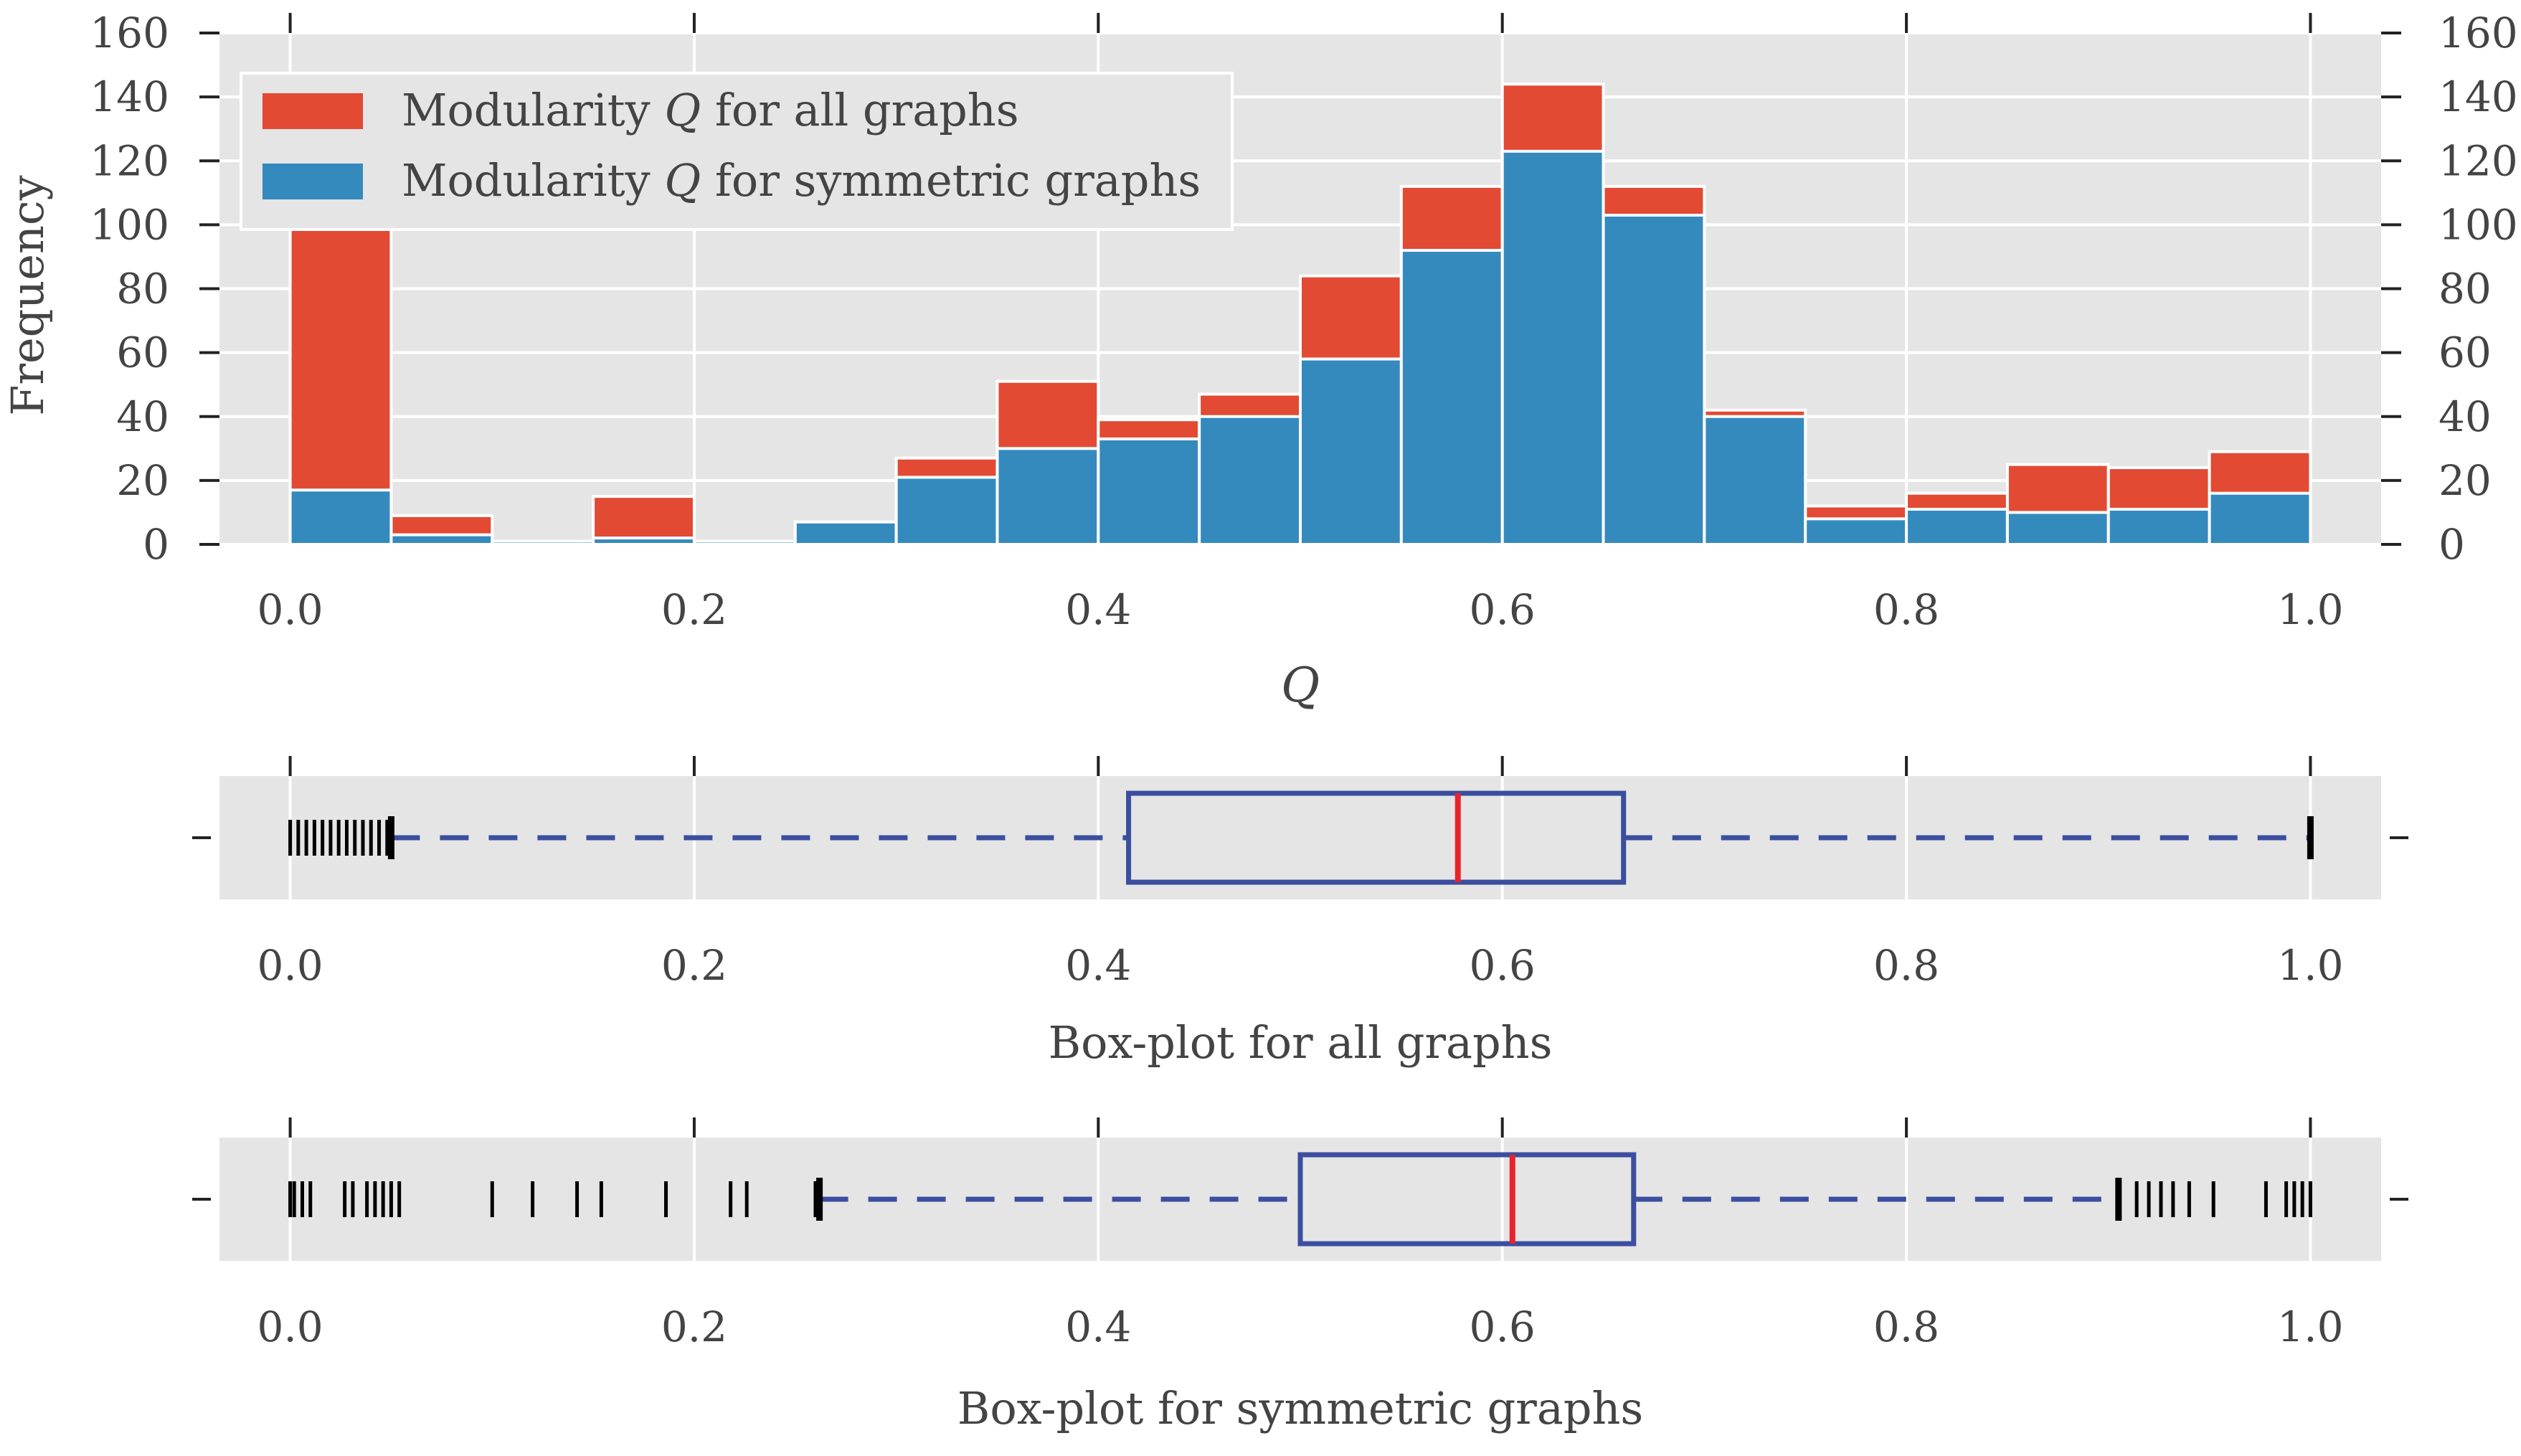 The width and height of the screenshot is (2521, 1456). Describe the element at coordinates (2465, 480) in the screenshot. I see `histogram-y-tick-label-right: 20` at that location.